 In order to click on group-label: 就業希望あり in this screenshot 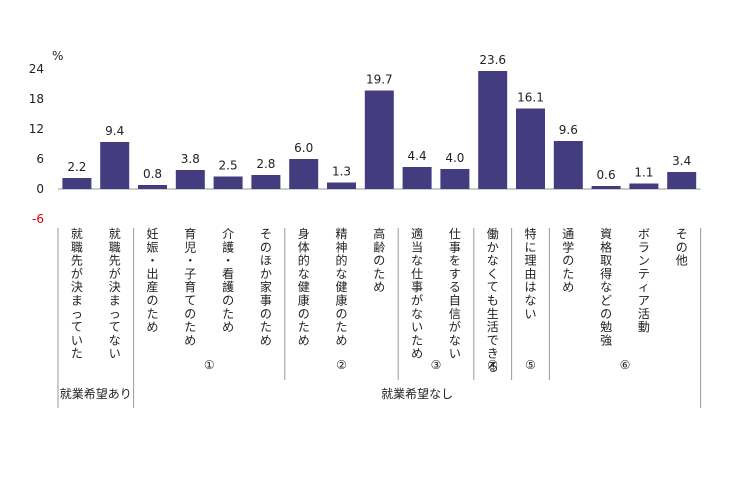, I will do `click(96, 393)`.